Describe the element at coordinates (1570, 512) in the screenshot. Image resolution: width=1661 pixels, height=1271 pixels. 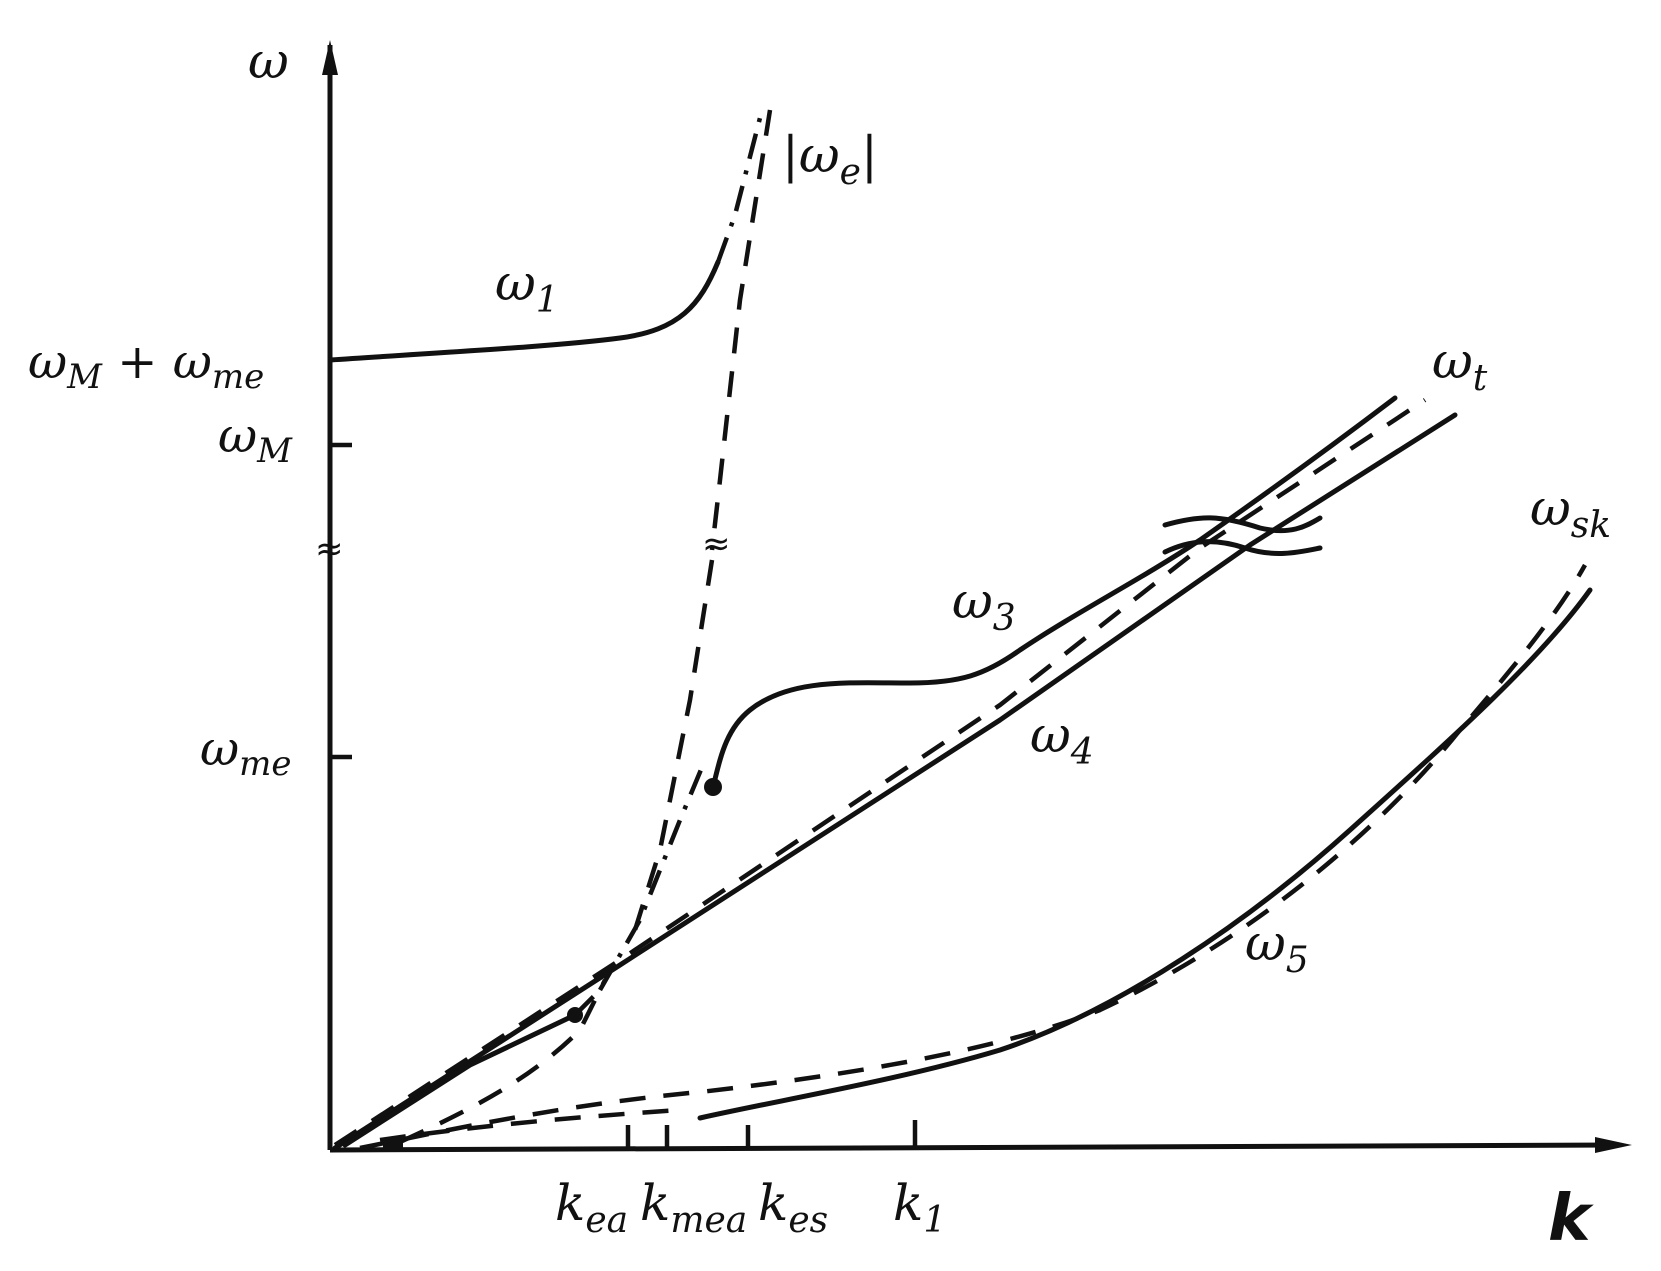
I see `label-wsk: ωsk` at that location.